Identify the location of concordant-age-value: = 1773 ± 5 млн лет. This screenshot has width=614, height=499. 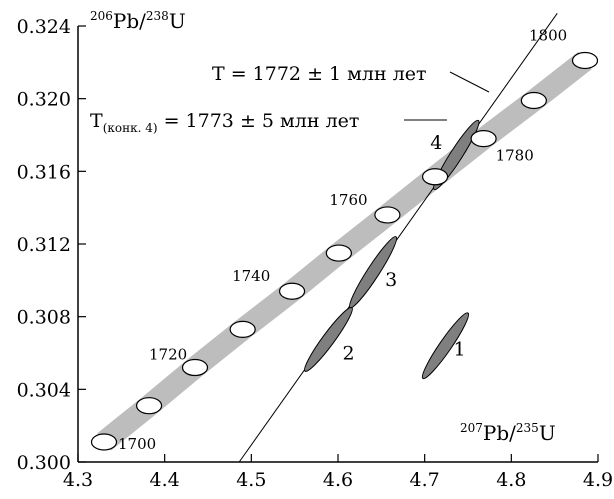
(259, 121).